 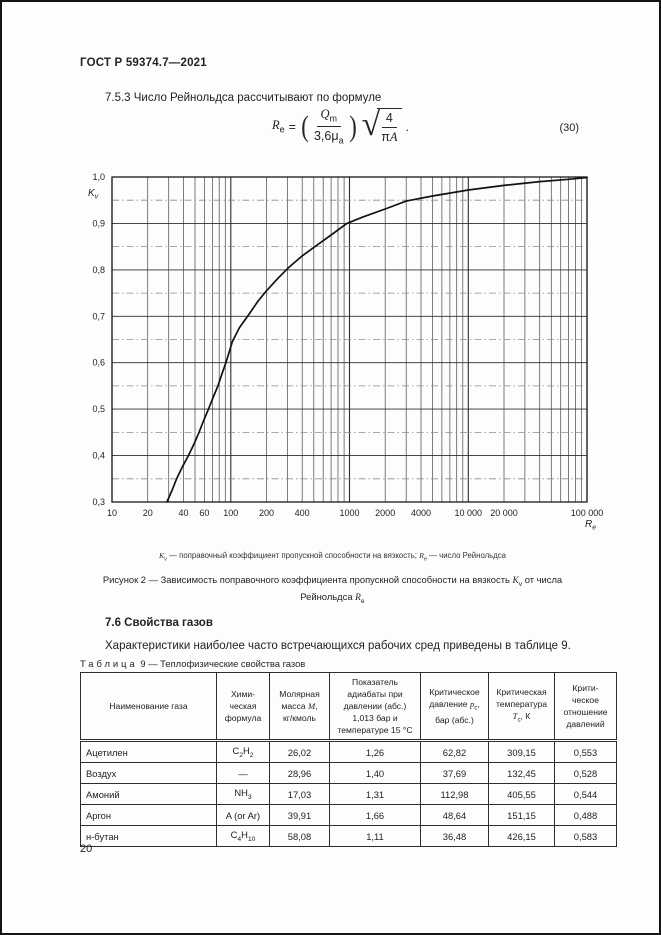 I want to click on column-header: Крити- ческое отношение давлений, so click(x=585, y=707).